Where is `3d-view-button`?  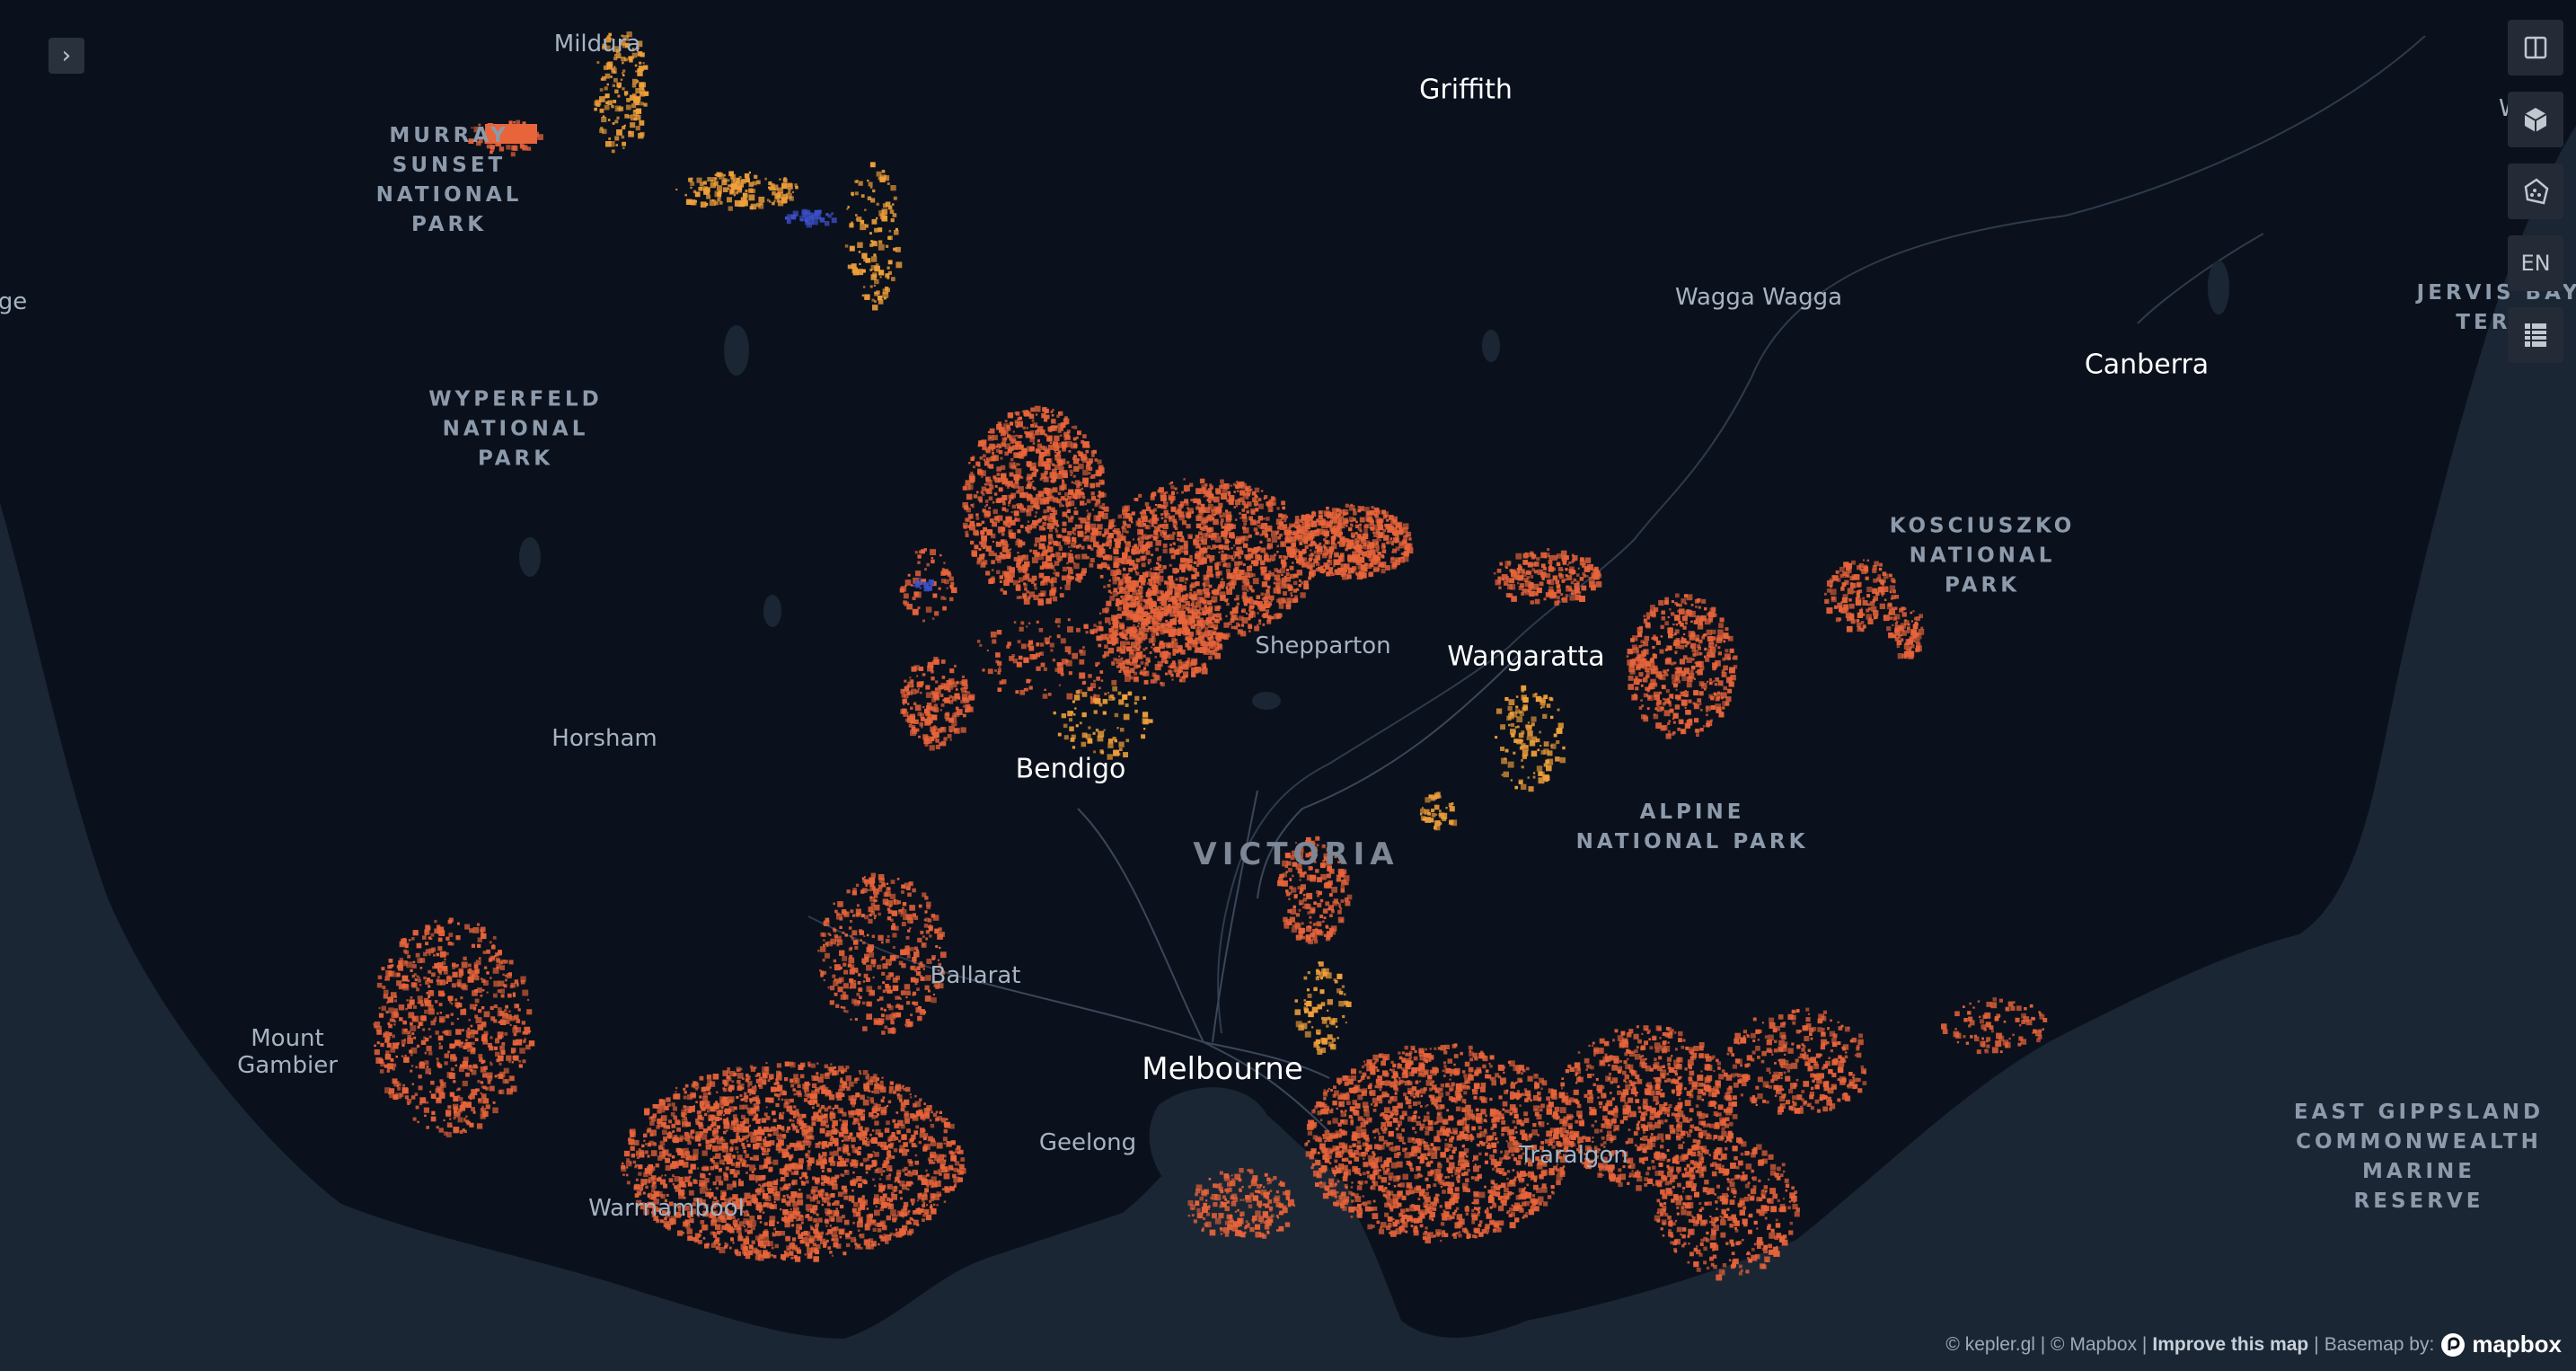
3d-view-button is located at coordinates (2535, 119).